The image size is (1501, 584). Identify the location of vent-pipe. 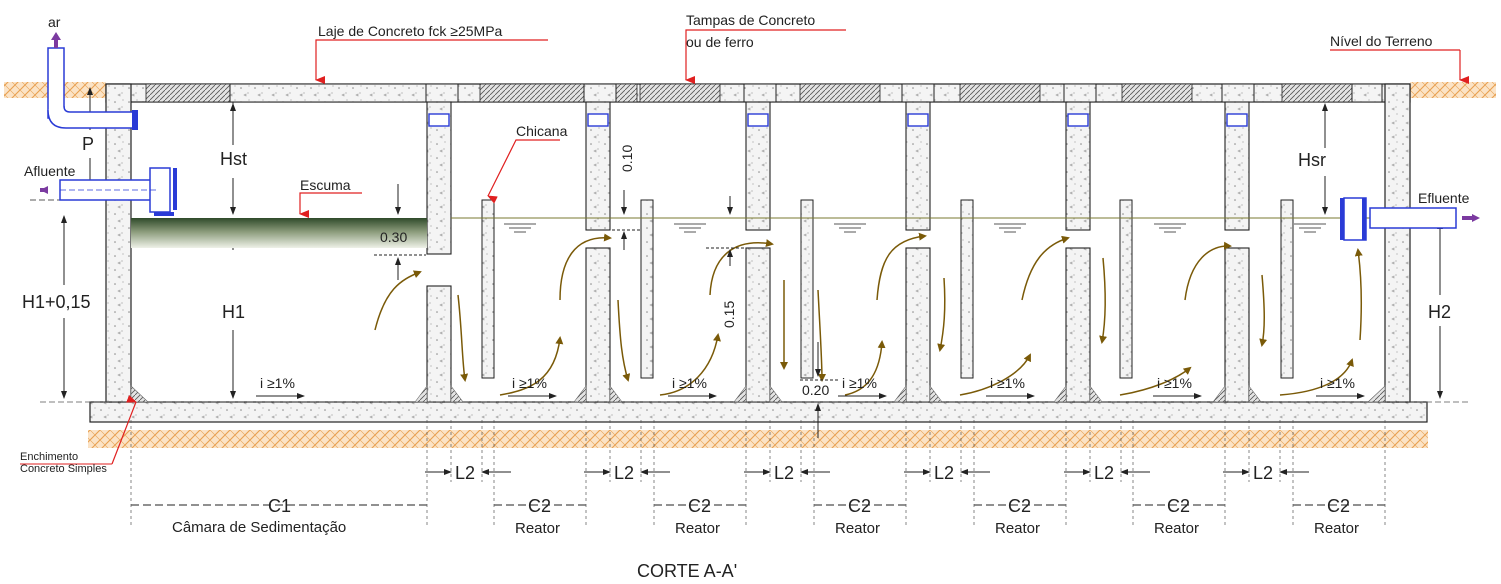
(92, 81).